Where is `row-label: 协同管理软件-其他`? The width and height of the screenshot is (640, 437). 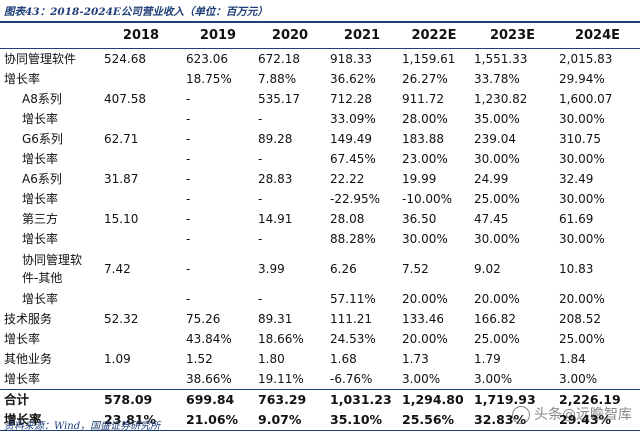
row-label: 协同管理软件-其他 is located at coordinates (52, 269).